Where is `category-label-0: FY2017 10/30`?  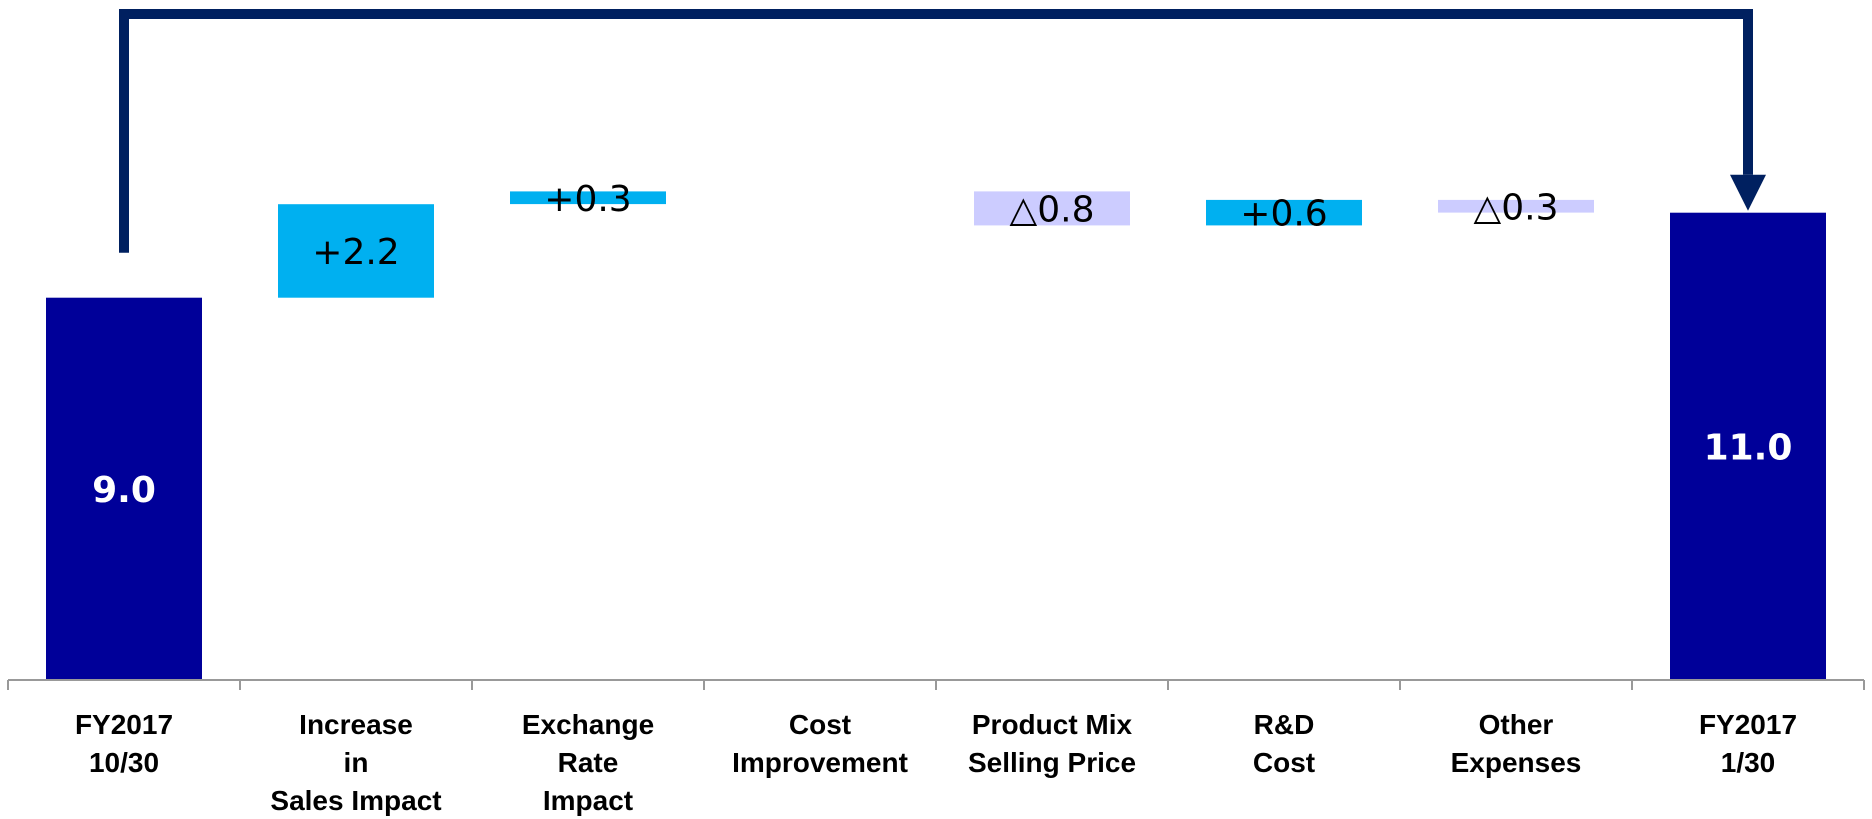 category-label-0: FY2017 10/30 is located at coordinates (124, 743).